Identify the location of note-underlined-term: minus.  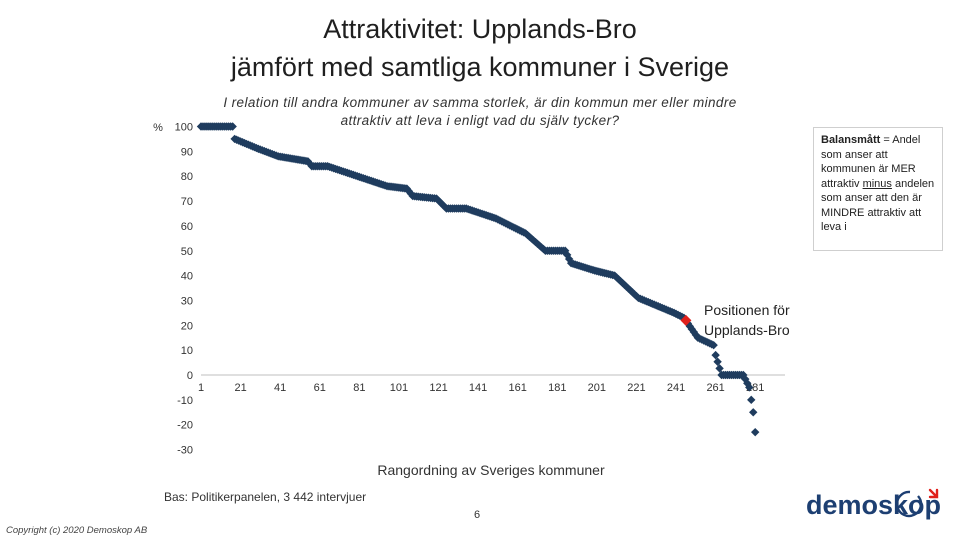
(877, 183).